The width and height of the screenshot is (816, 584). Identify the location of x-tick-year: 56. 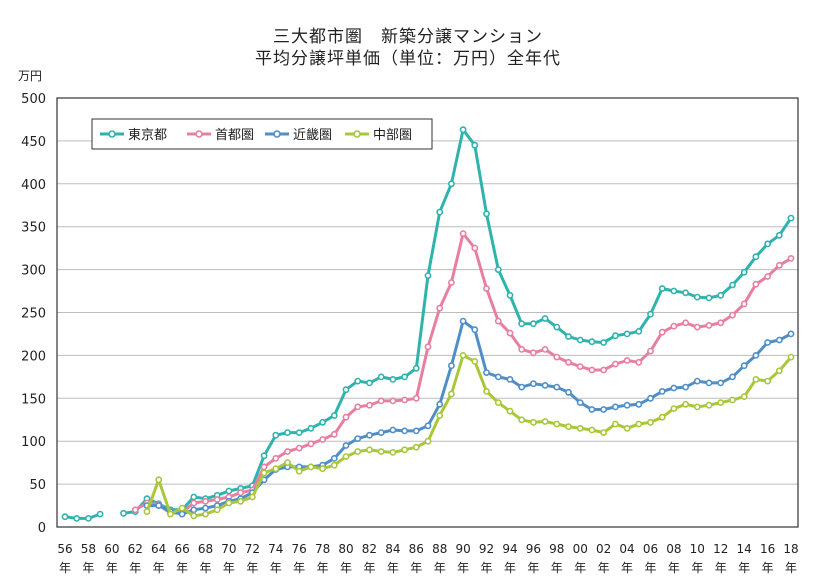
(64, 549).